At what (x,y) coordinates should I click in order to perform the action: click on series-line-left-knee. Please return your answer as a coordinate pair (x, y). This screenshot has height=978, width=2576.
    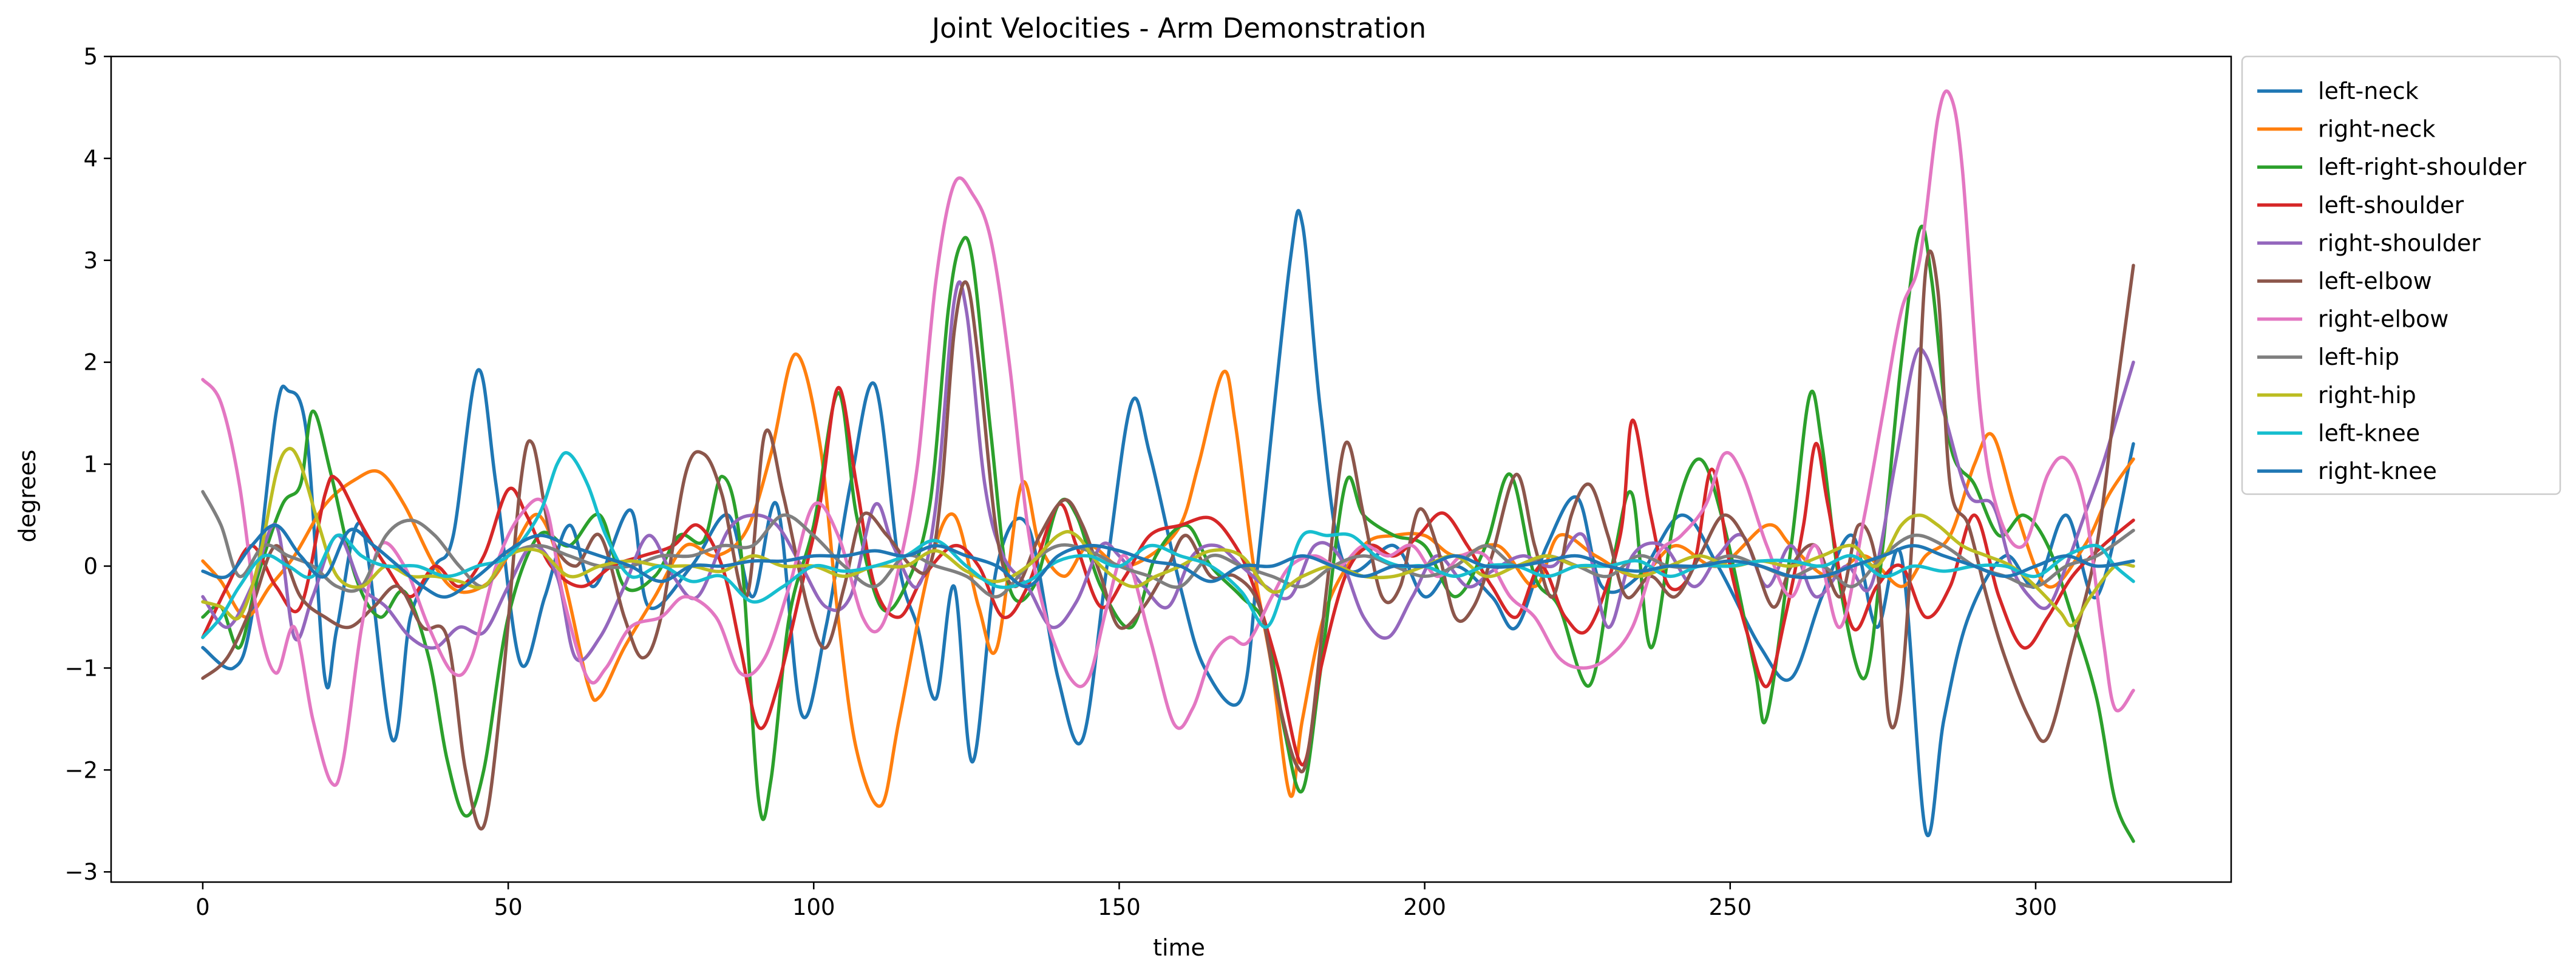
    Looking at the image, I should click on (1168, 545).